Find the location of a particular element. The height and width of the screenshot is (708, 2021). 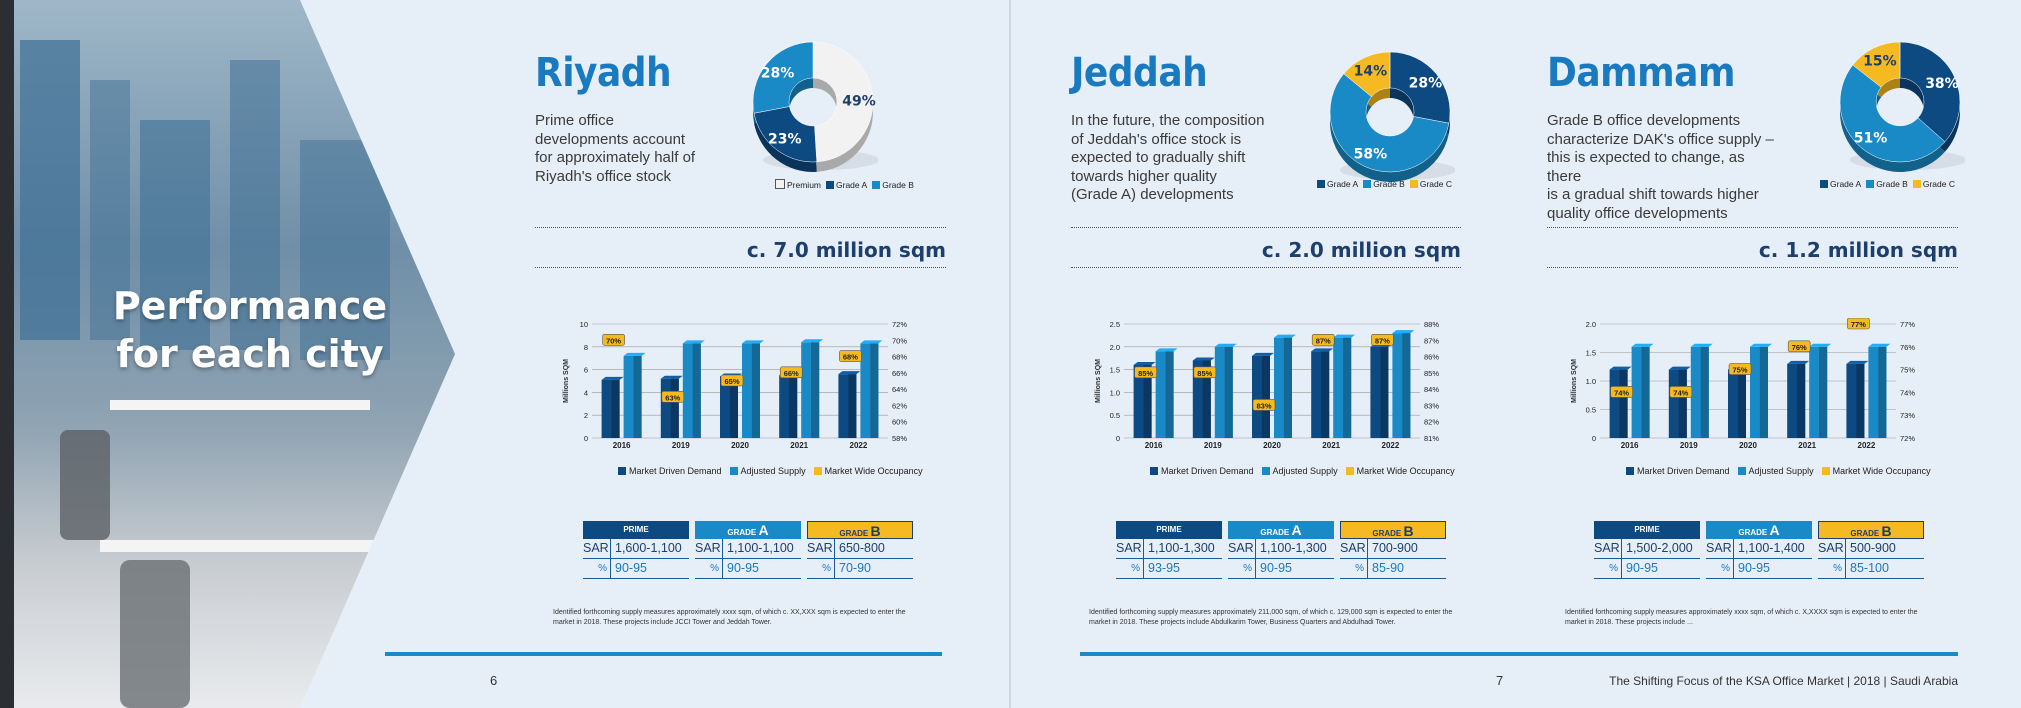

rent-pct-value: 85-100 is located at coordinates (1869, 568).